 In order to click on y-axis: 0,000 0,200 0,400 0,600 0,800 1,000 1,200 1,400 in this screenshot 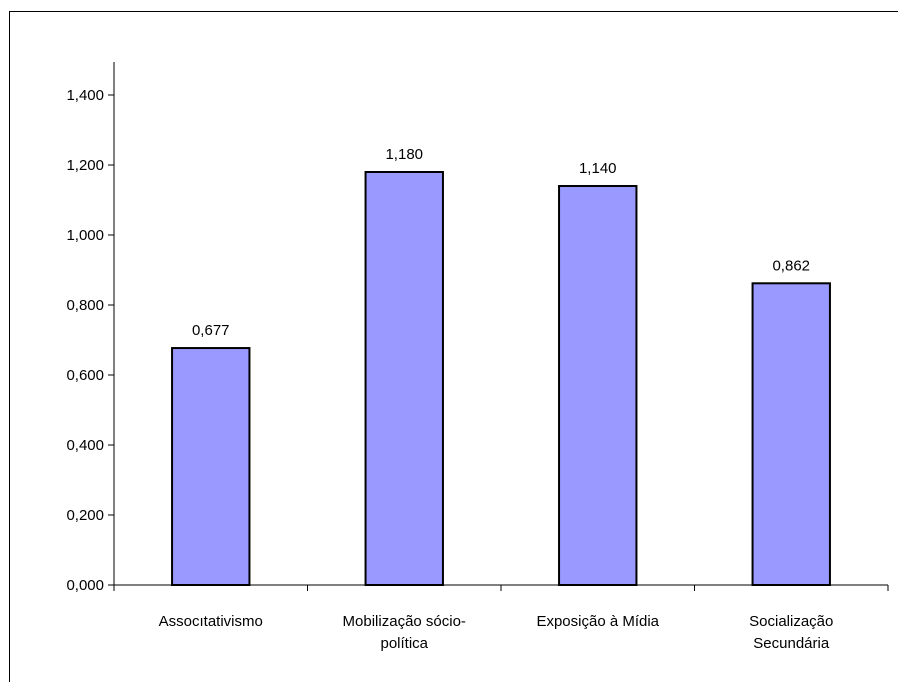, I will do `click(90, 328)`.